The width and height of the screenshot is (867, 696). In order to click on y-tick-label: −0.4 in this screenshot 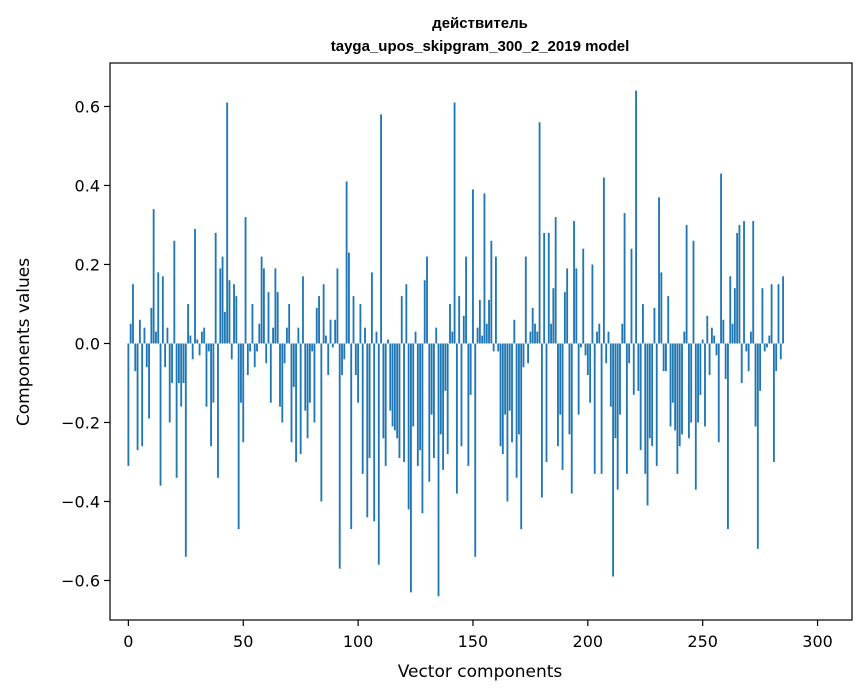, I will do `click(80, 501)`.